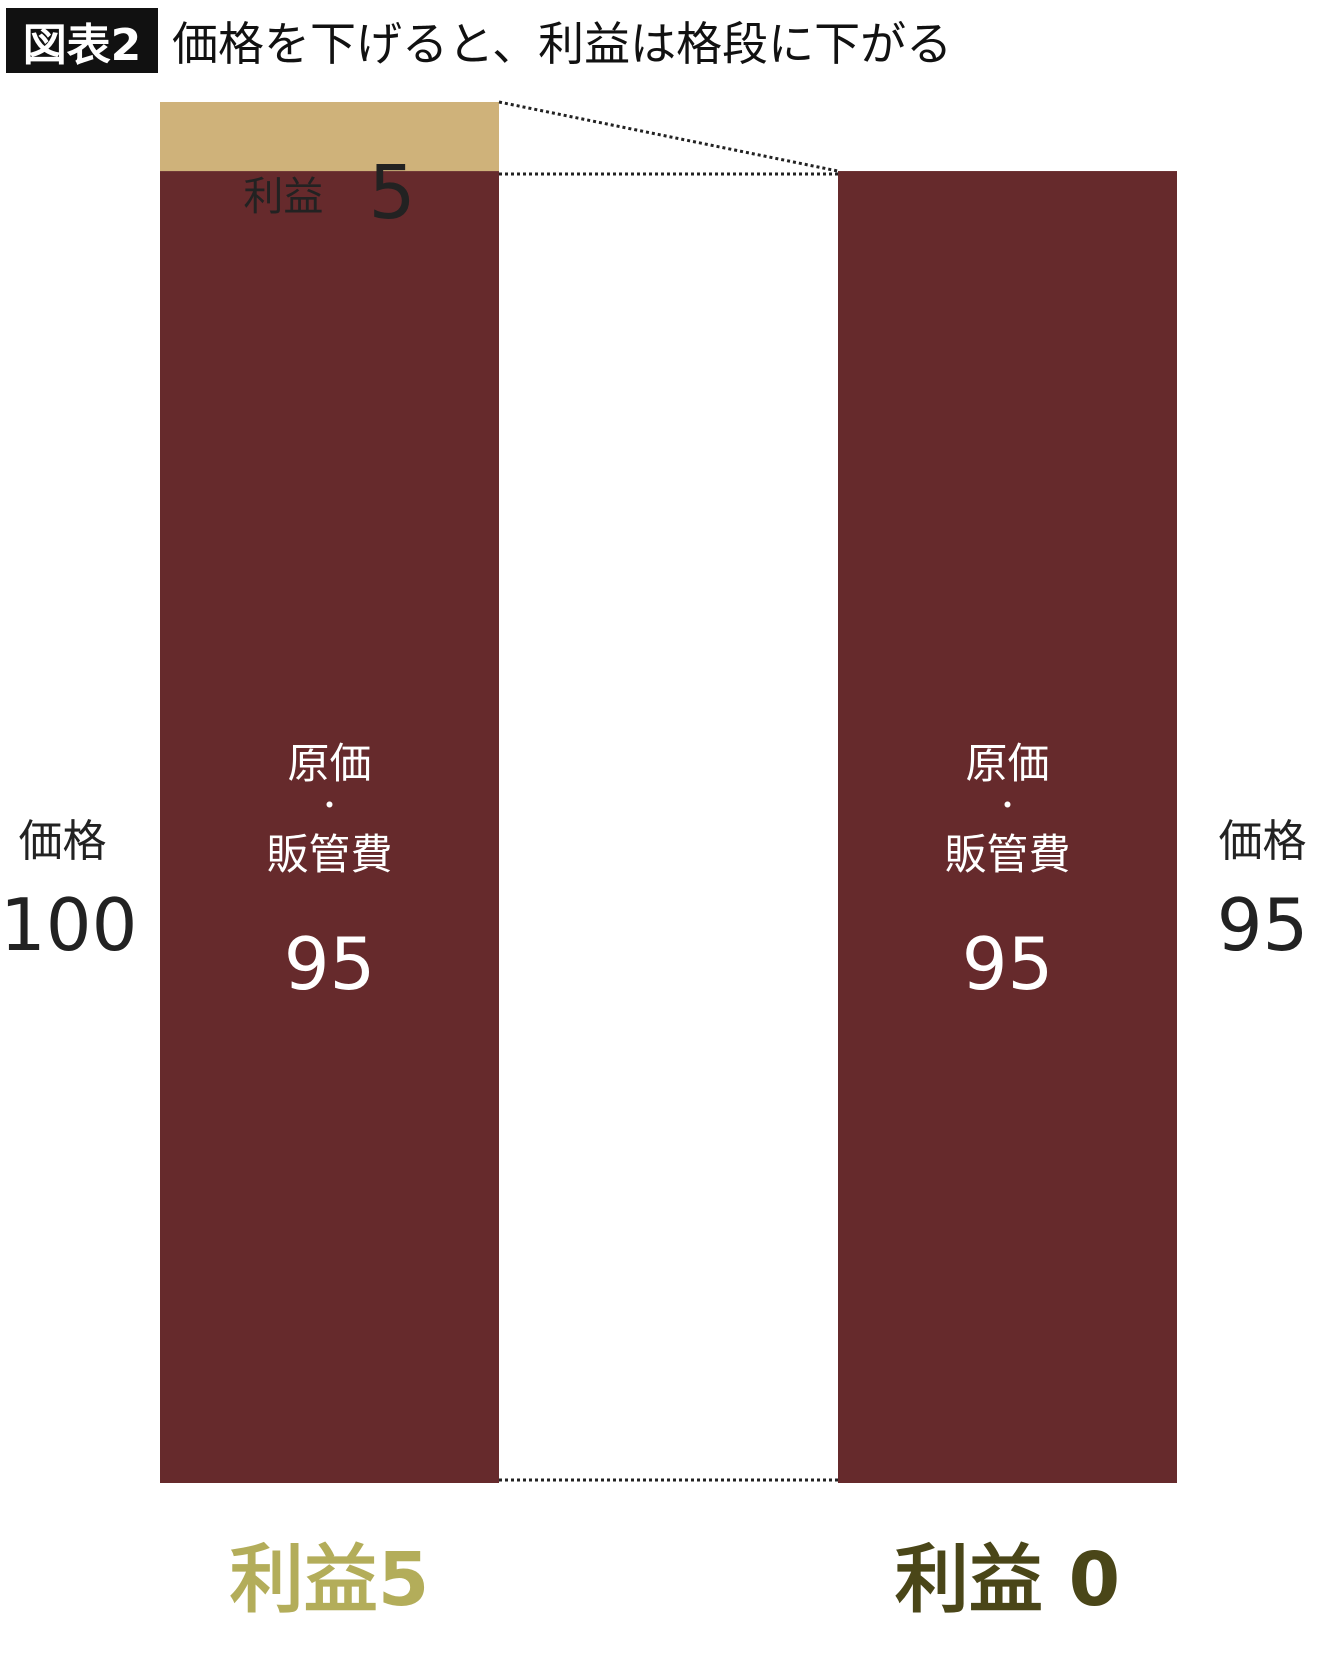  What do you see at coordinates (562, 44) in the screenshot?
I see `chart-title: 価格を下げると、利益は格段に下がる` at bounding box center [562, 44].